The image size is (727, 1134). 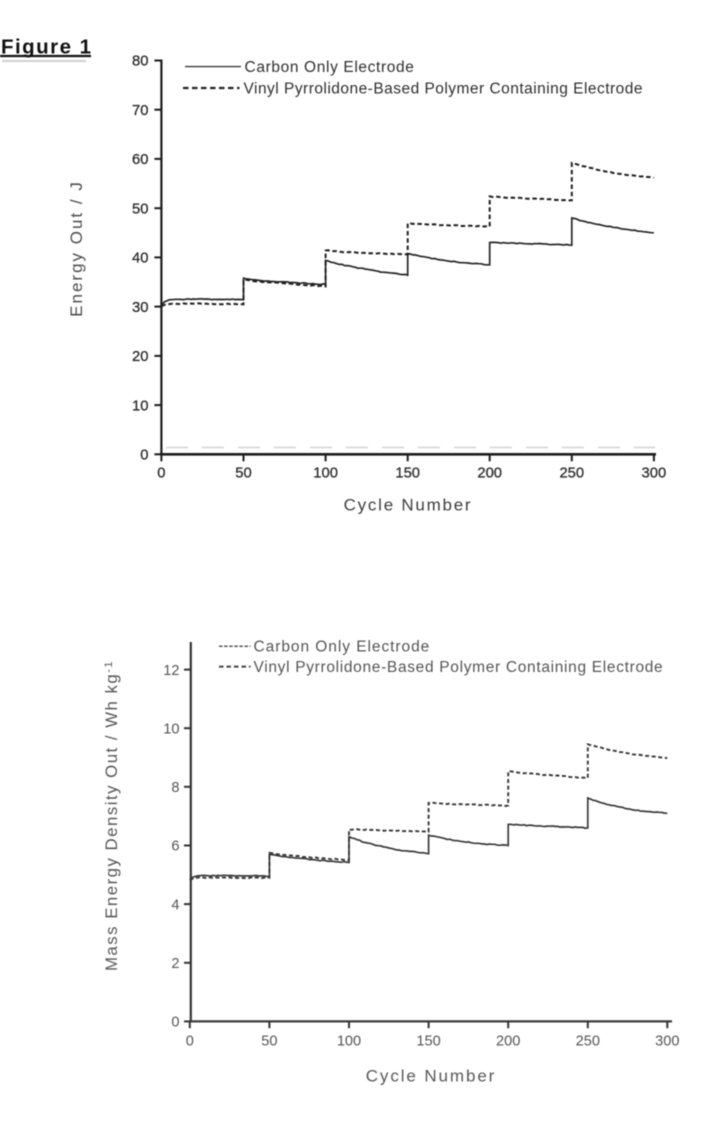 I want to click on svg-text: 60, so click(x=140, y=160).